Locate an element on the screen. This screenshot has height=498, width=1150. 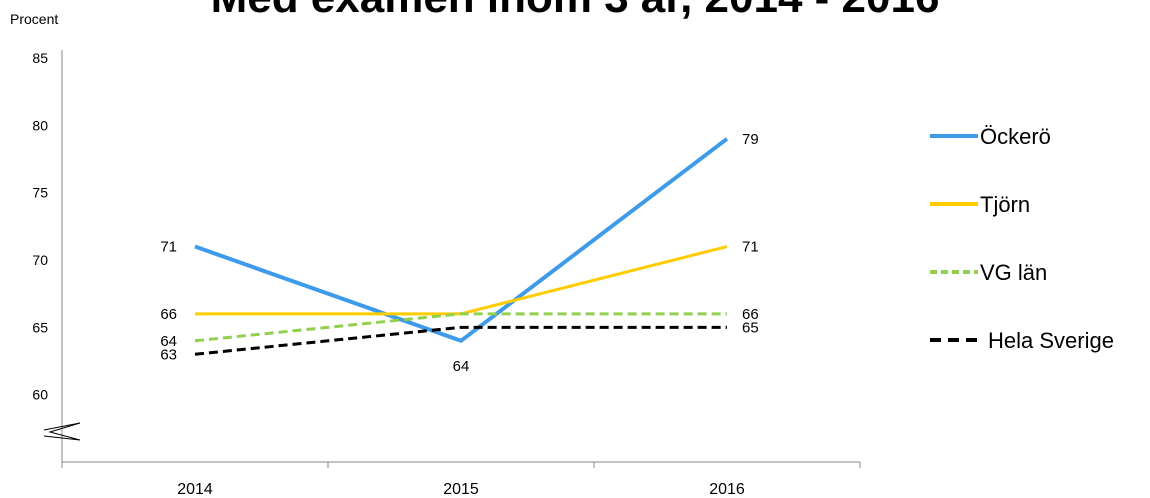
legend-label: Hela Sverige is located at coordinates (1051, 340).